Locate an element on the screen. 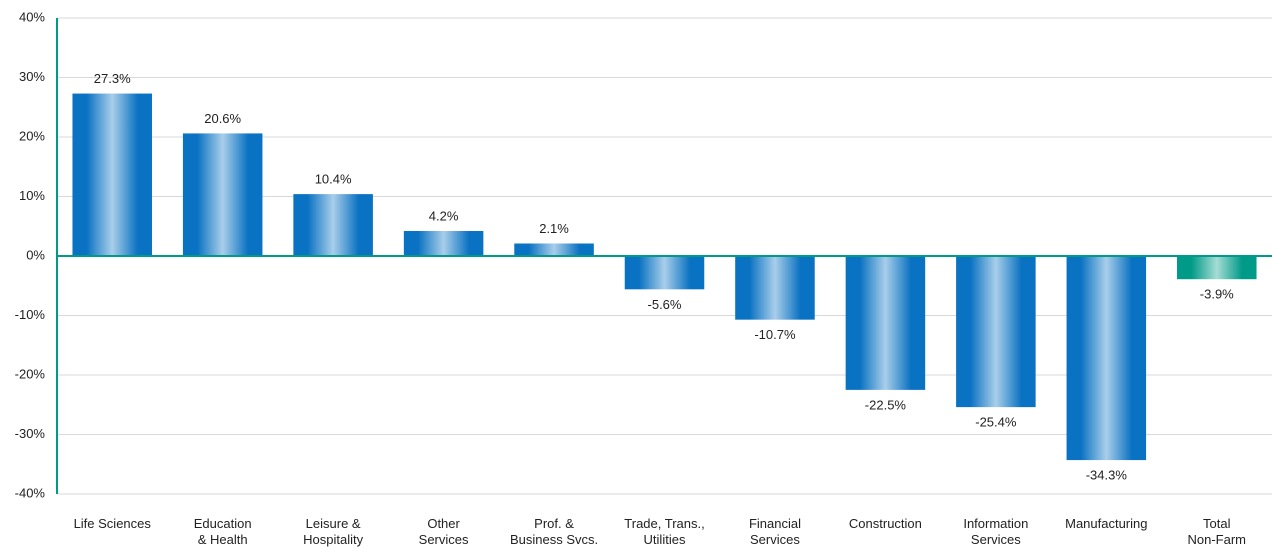 Image resolution: width=1274 pixels, height=554 pixels. y-tick-label: 40% is located at coordinates (32, 16).